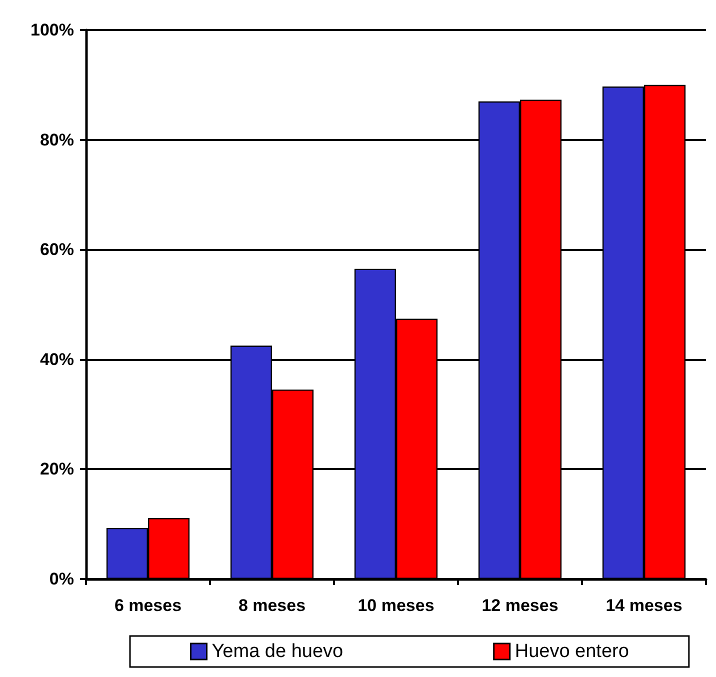 The image size is (716, 677). I want to click on y-tick-label: 40%, so click(57, 359).